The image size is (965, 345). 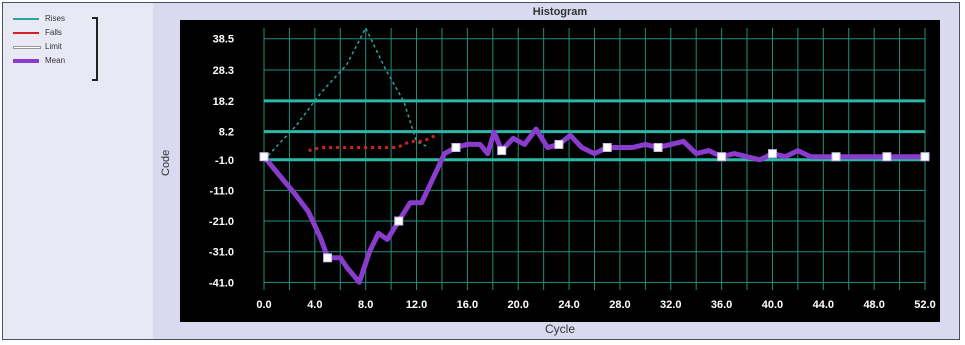 What do you see at coordinates (166, 162) in the screenshot?
I see `y-axis-title: Code` at bounding box center [166, 162].